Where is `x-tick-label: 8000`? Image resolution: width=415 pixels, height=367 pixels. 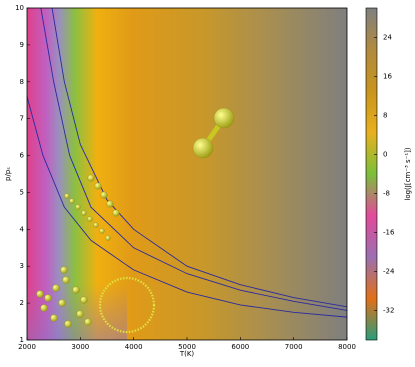 x-tick-label: 8000 is located at coordinates (347, 347).